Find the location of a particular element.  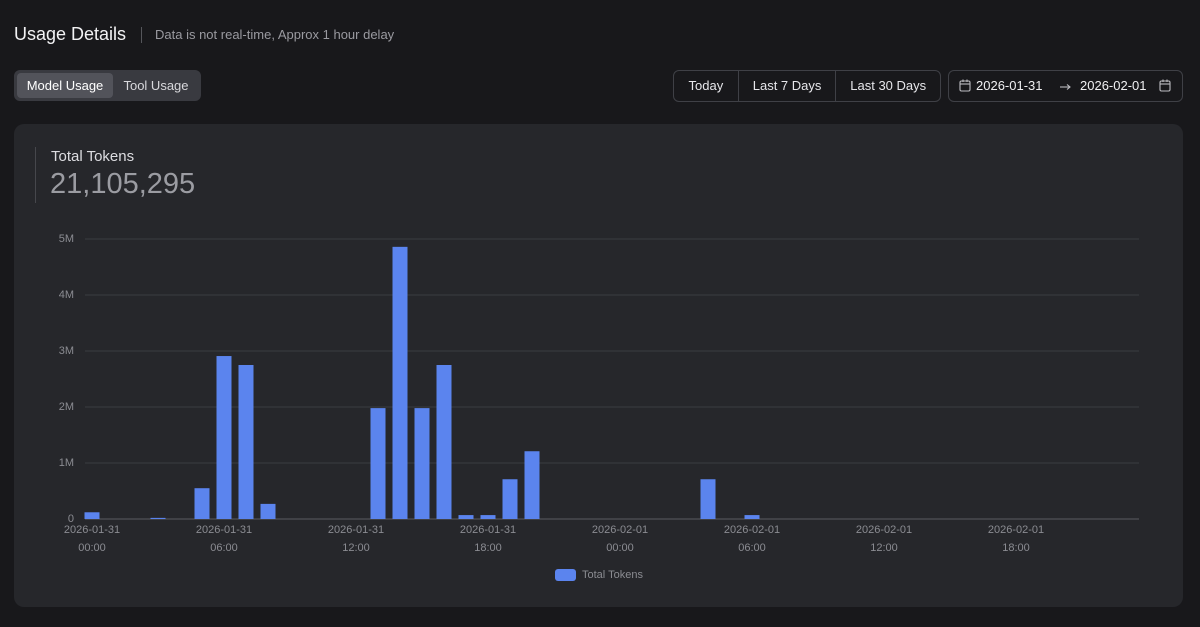

x-tick-label: 2026-01-31 00:00 is located at coordinates (92, 539).